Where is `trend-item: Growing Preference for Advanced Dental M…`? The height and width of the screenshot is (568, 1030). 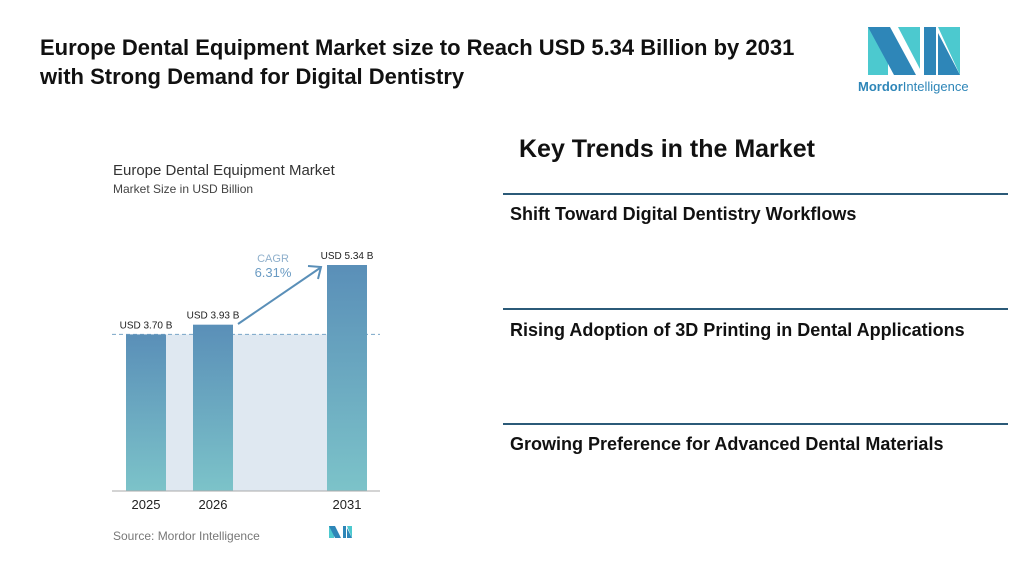 trend-item: Growing Preference for Advanced Dental M… is located at coordinates (727, 444).